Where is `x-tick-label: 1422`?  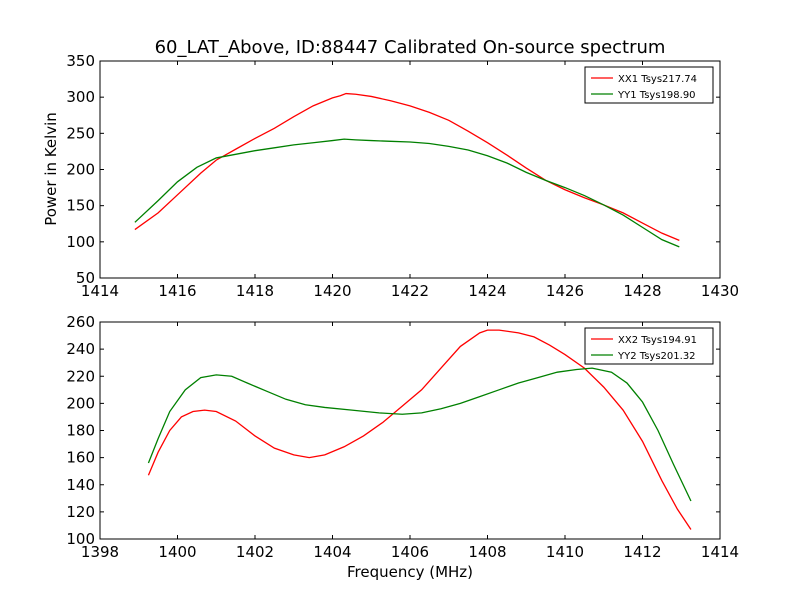 x-tick-label: 1422 is located at coordinates (410, 291).